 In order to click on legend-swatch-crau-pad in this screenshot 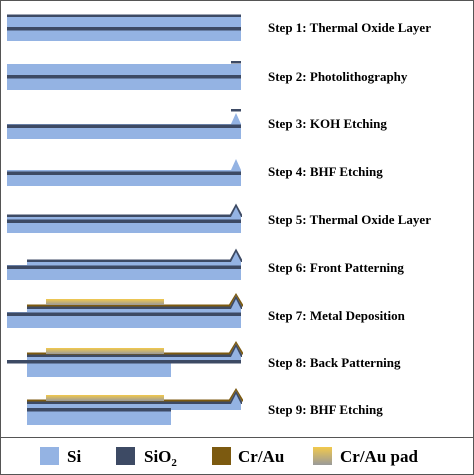, I will do `click(322, 456)`.